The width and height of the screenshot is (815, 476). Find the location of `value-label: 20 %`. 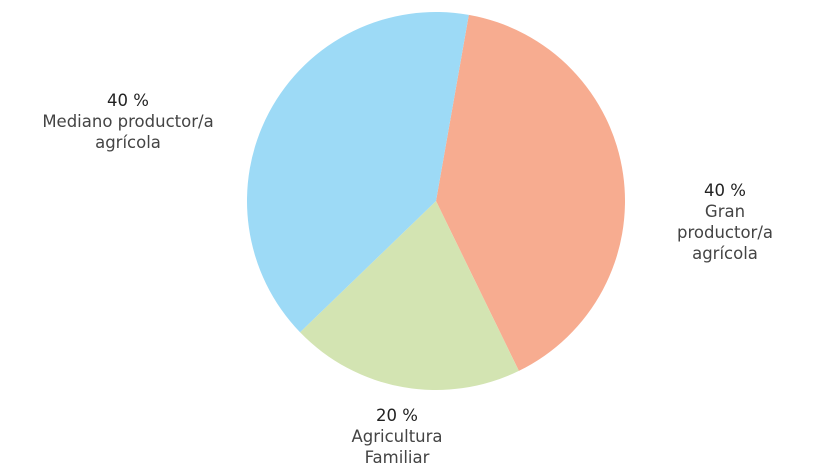

value-label: 20 % is located at coordinates (397, 415).